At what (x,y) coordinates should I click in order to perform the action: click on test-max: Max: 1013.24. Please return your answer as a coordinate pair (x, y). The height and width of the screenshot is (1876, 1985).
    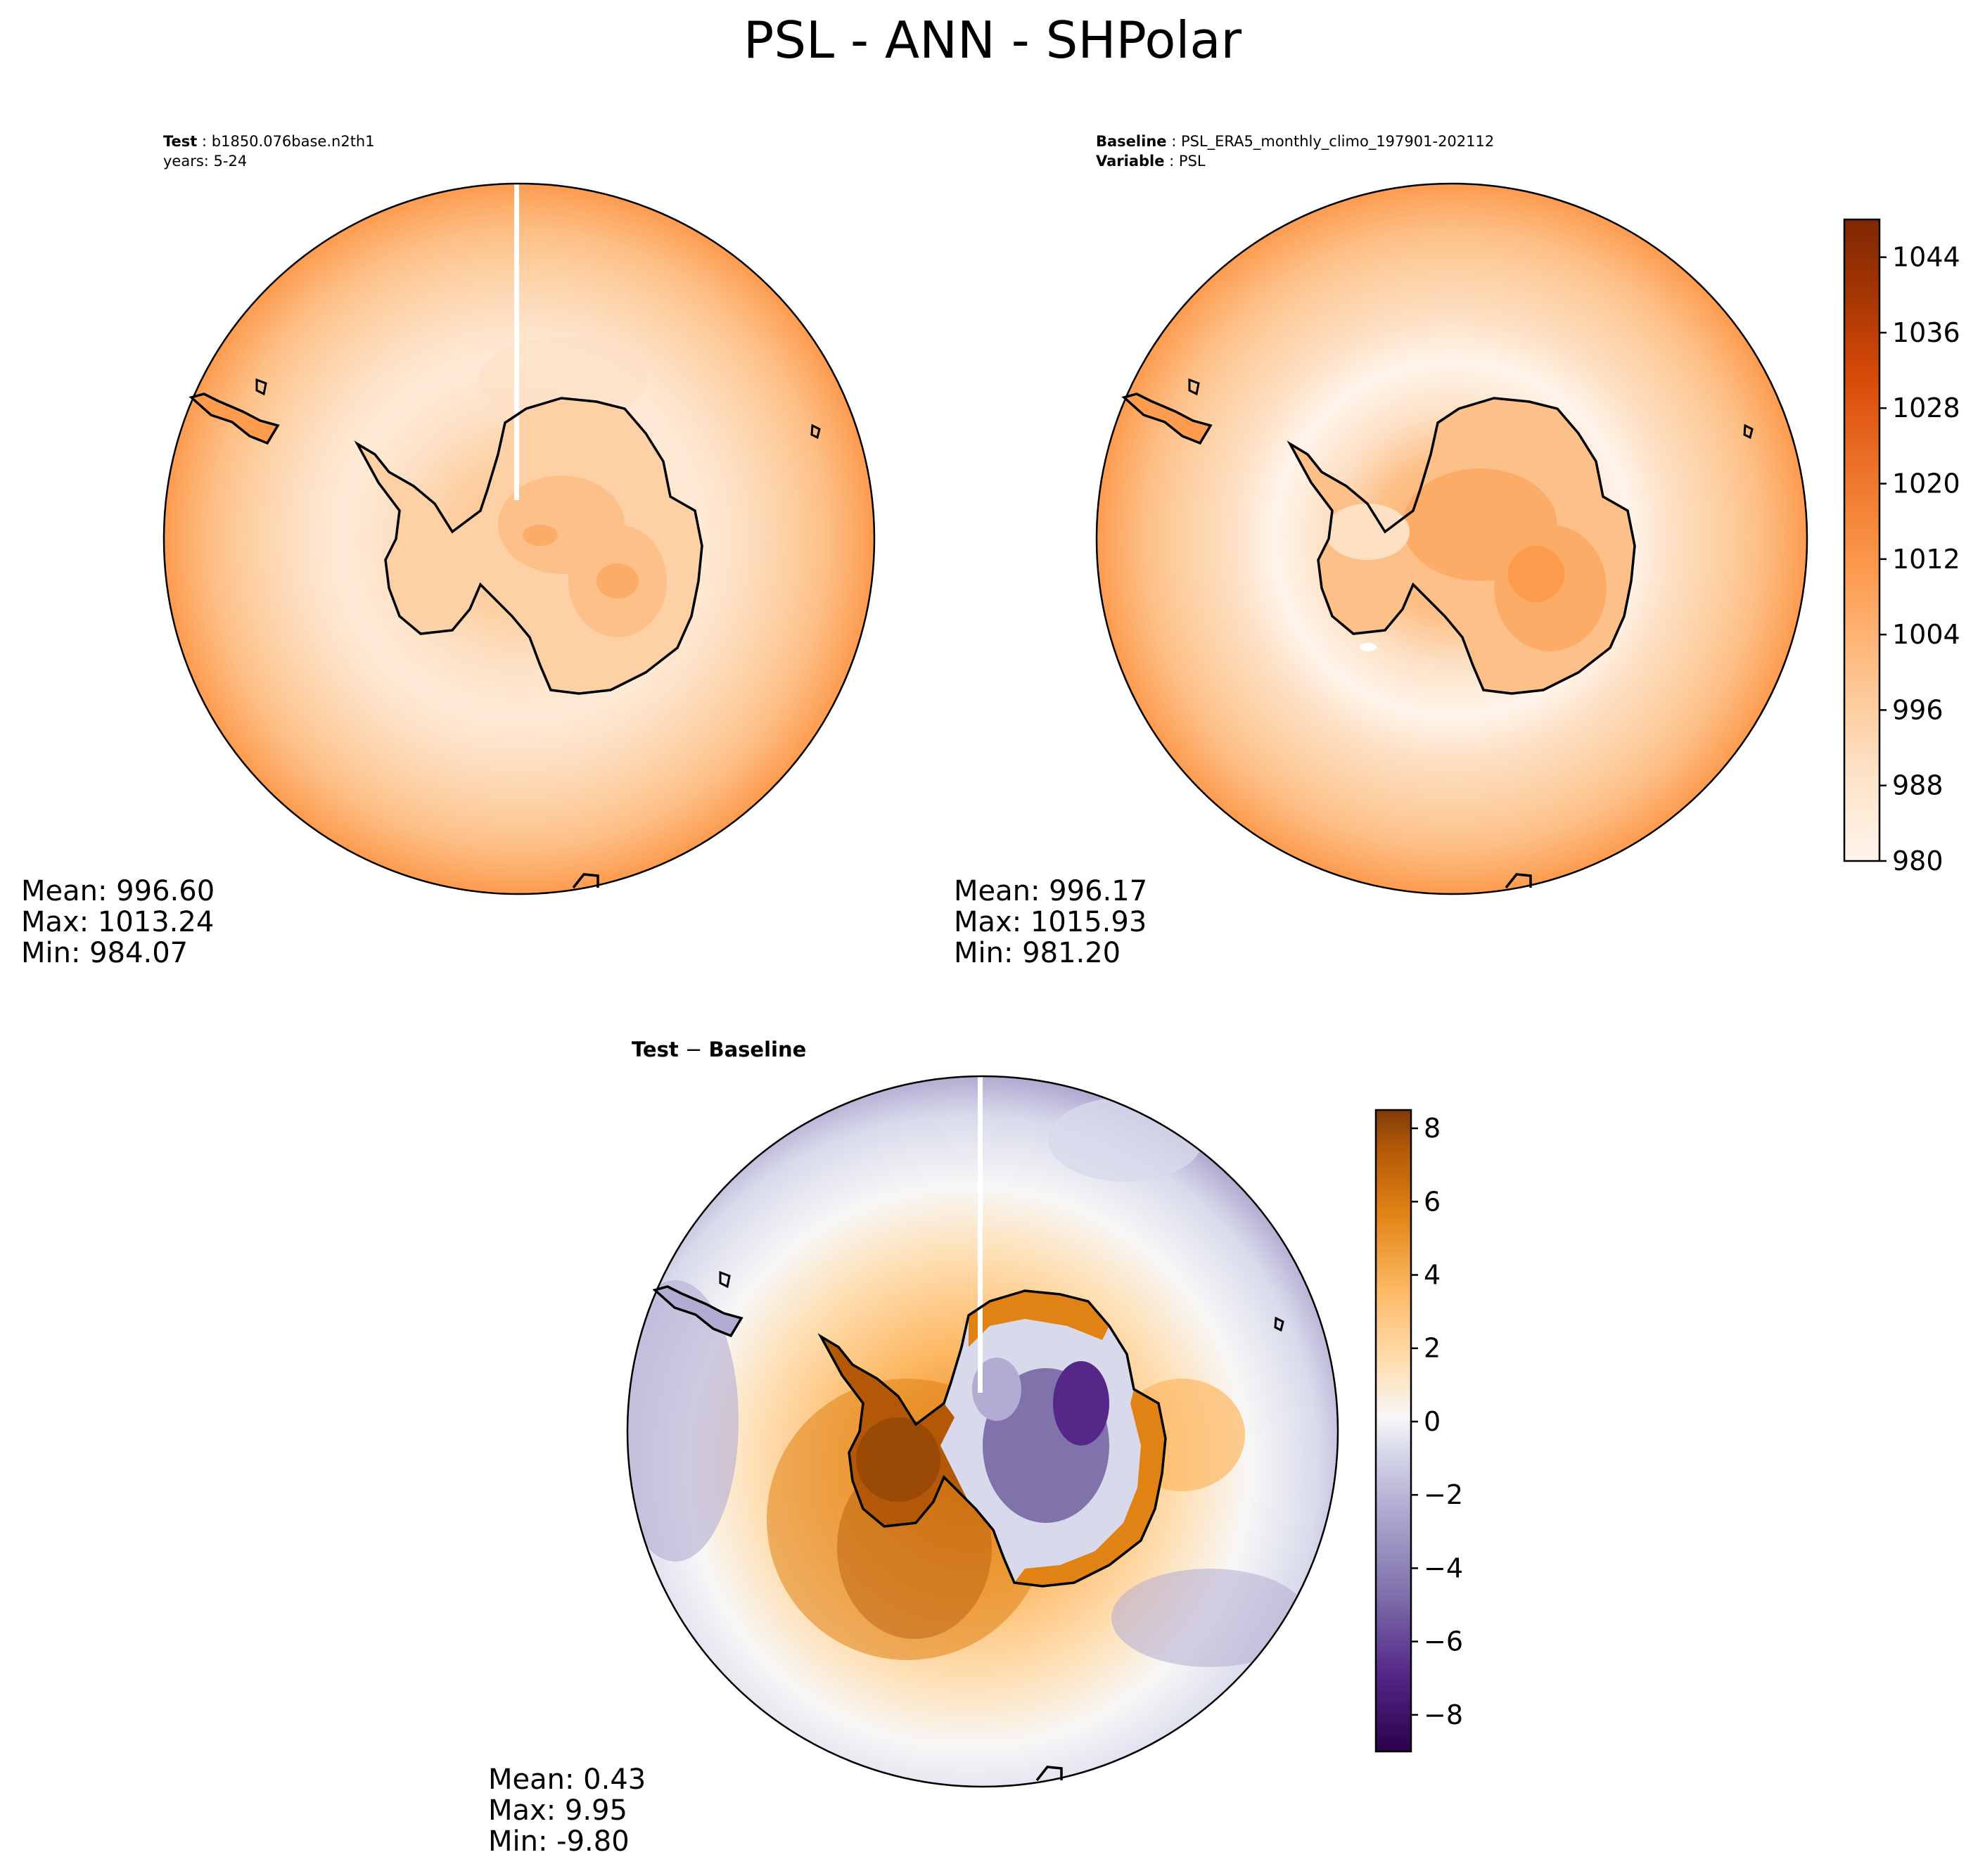
    Looking at the image, I should click on (117, 922).